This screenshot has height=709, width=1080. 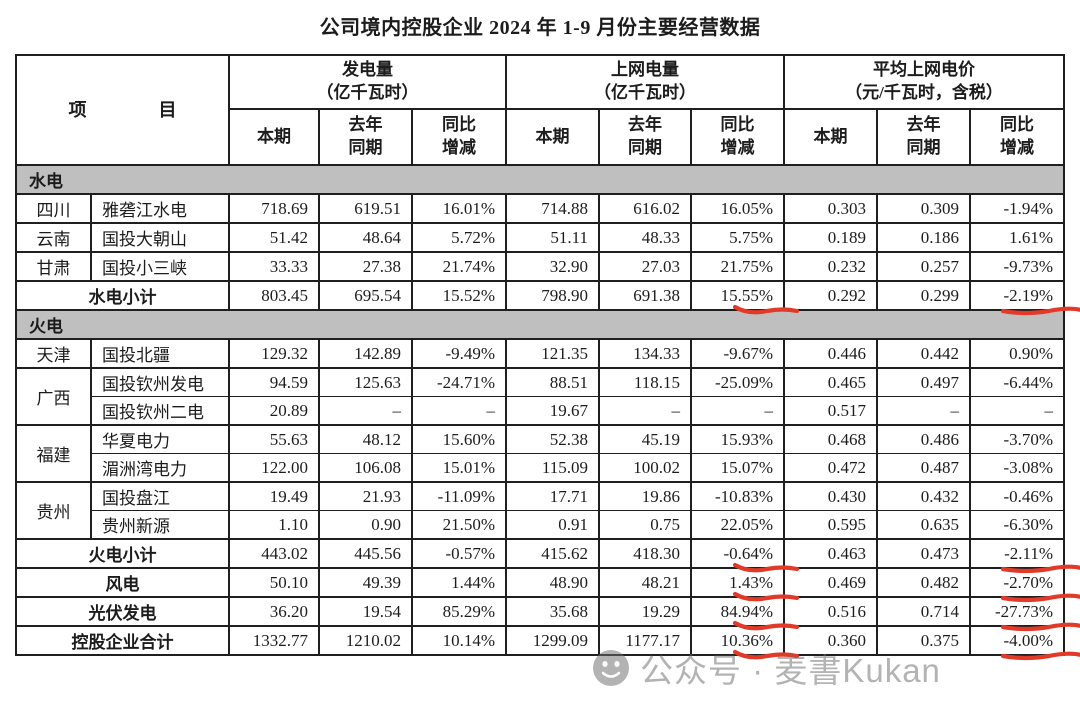 What do you see at coordinates (552, 208) in the screenshot?
I see `value-cell: 714.88` at bounding box center [552, 208].